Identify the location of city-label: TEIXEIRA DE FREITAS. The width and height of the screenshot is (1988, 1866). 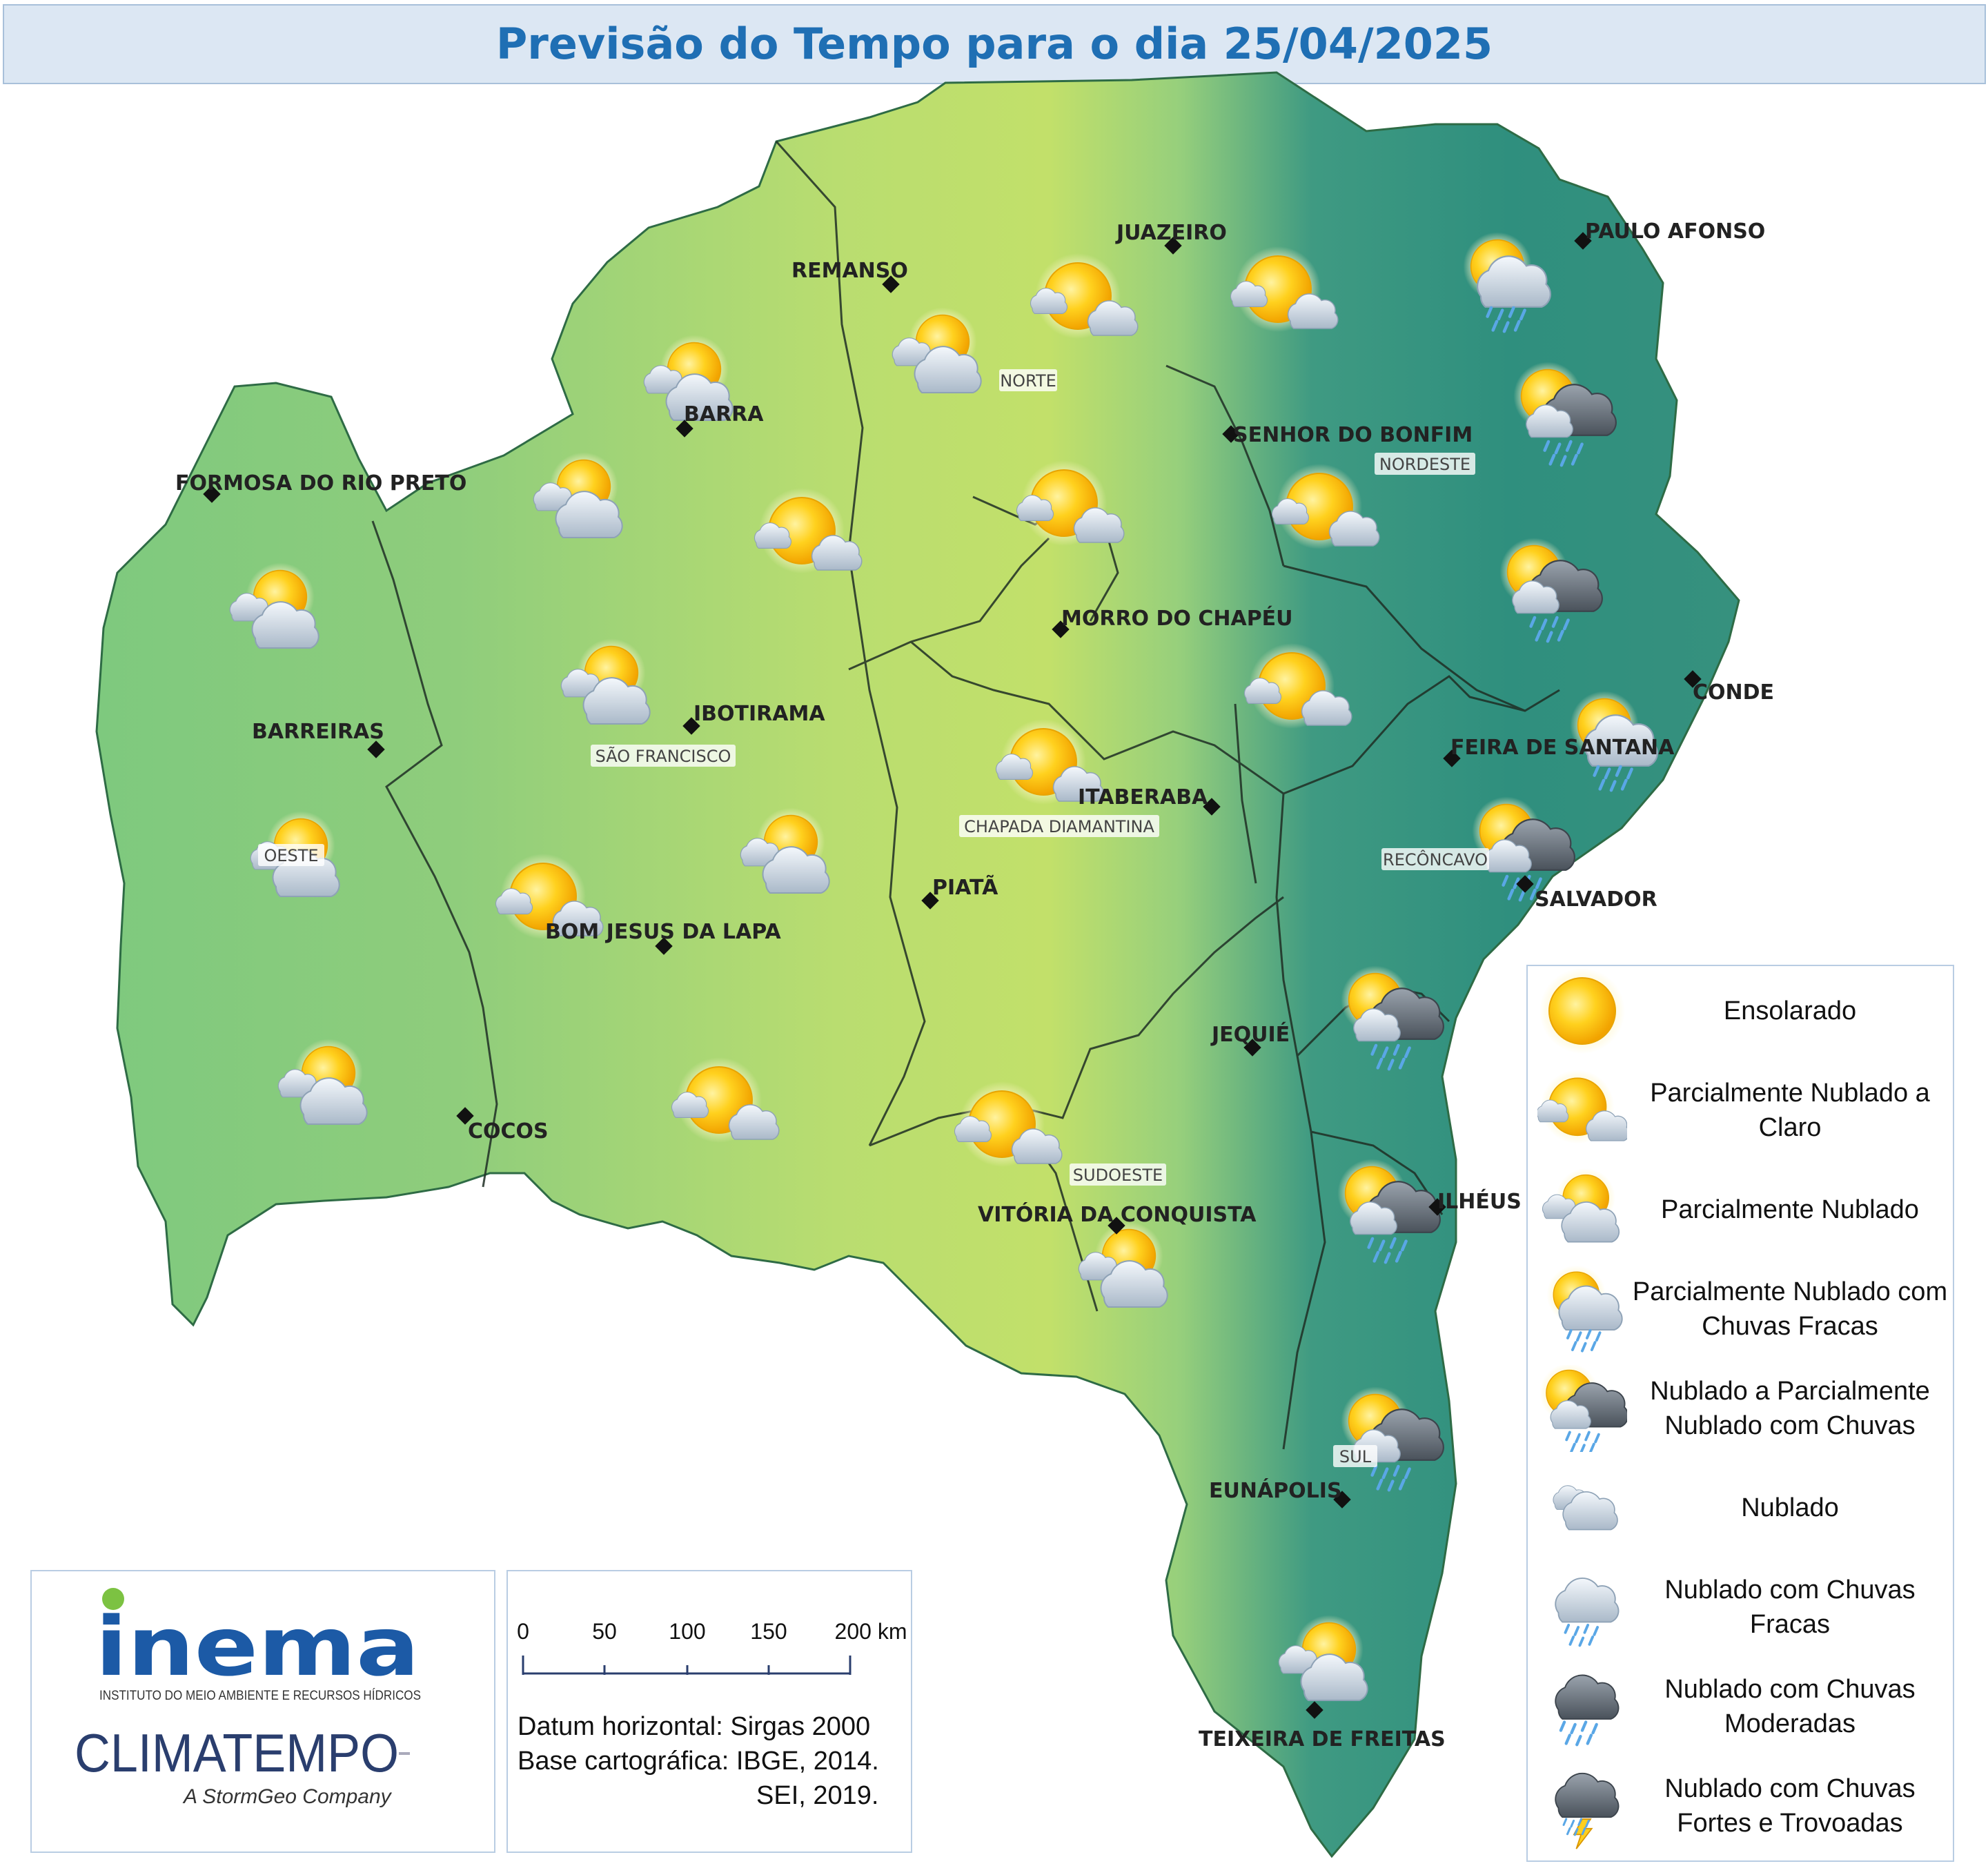
(1322, 1739).